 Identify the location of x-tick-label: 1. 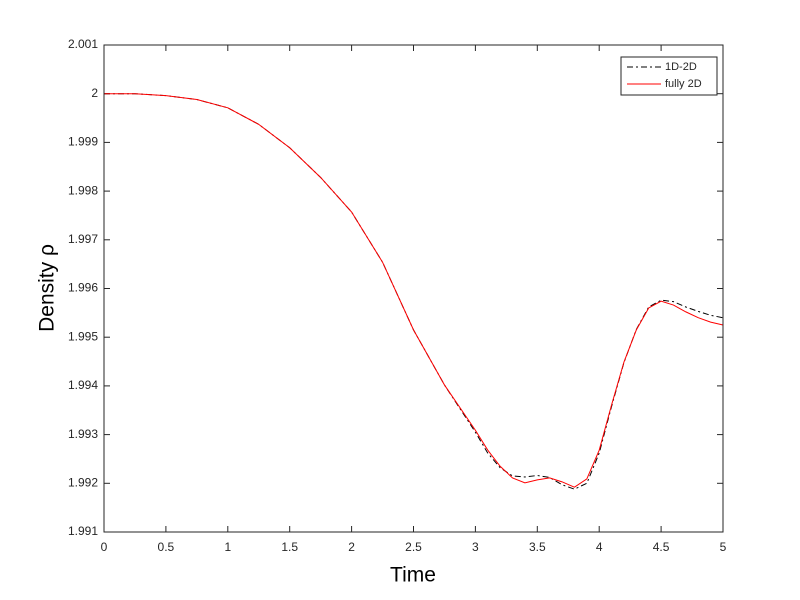
(227, 547).